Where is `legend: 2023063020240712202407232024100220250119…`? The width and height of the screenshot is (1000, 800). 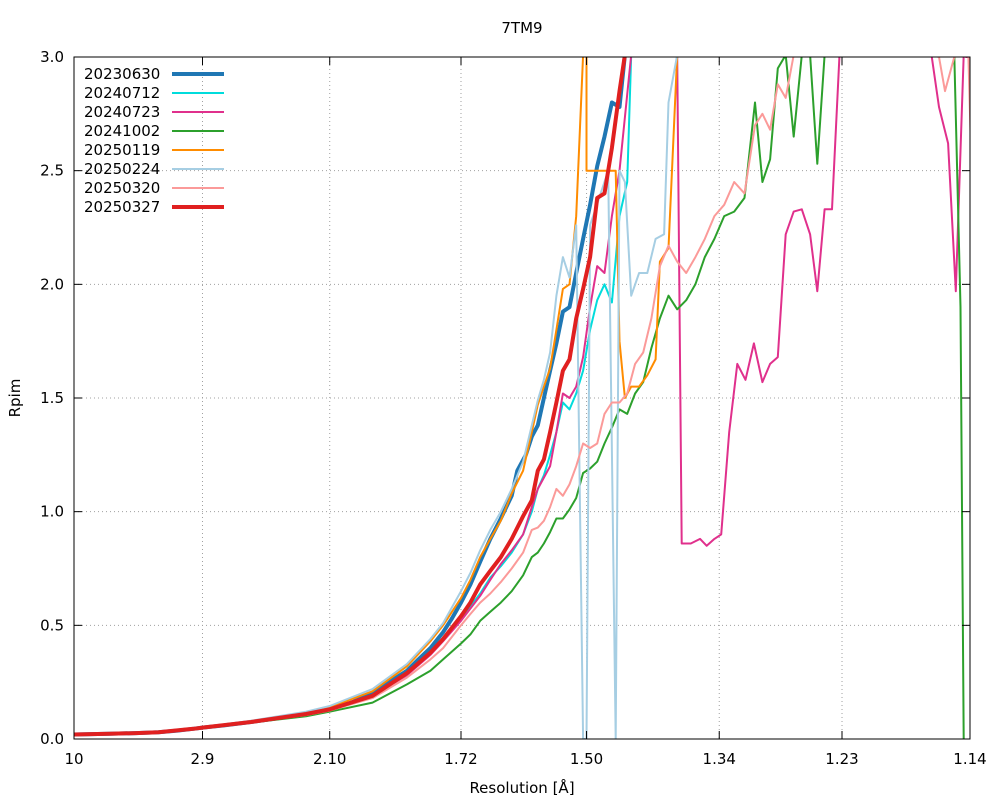
legend: 2023063020240712202407232024100220250119… is located at coordinates (154, 140).